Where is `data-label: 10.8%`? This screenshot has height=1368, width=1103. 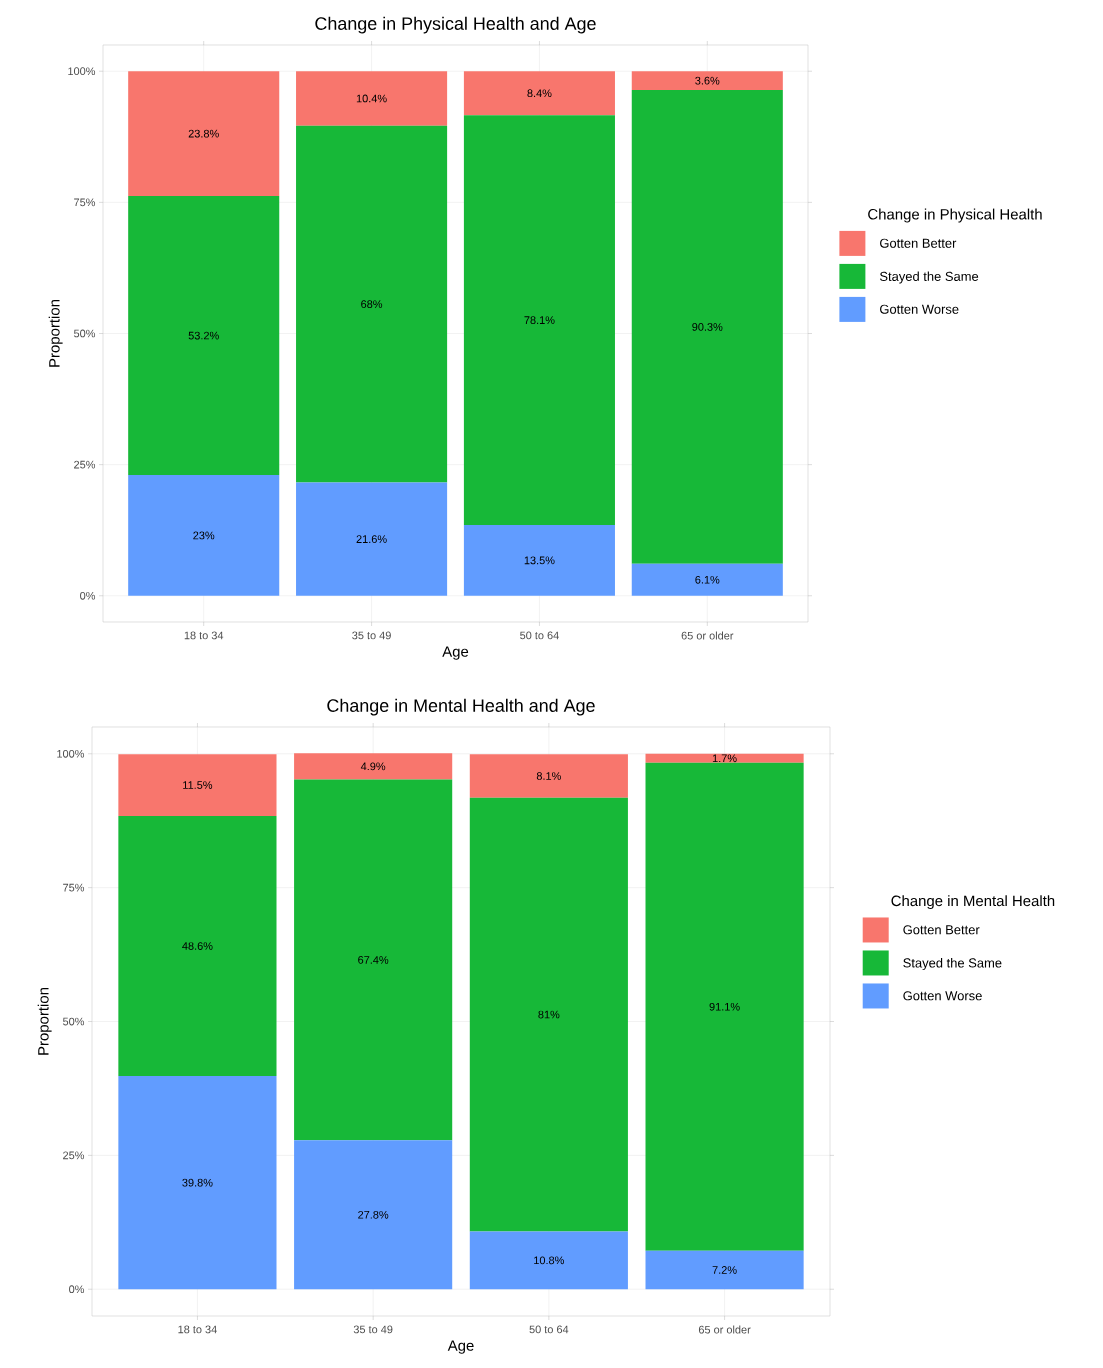
data-label: 10.8% is located at coordinates (549, 1260).